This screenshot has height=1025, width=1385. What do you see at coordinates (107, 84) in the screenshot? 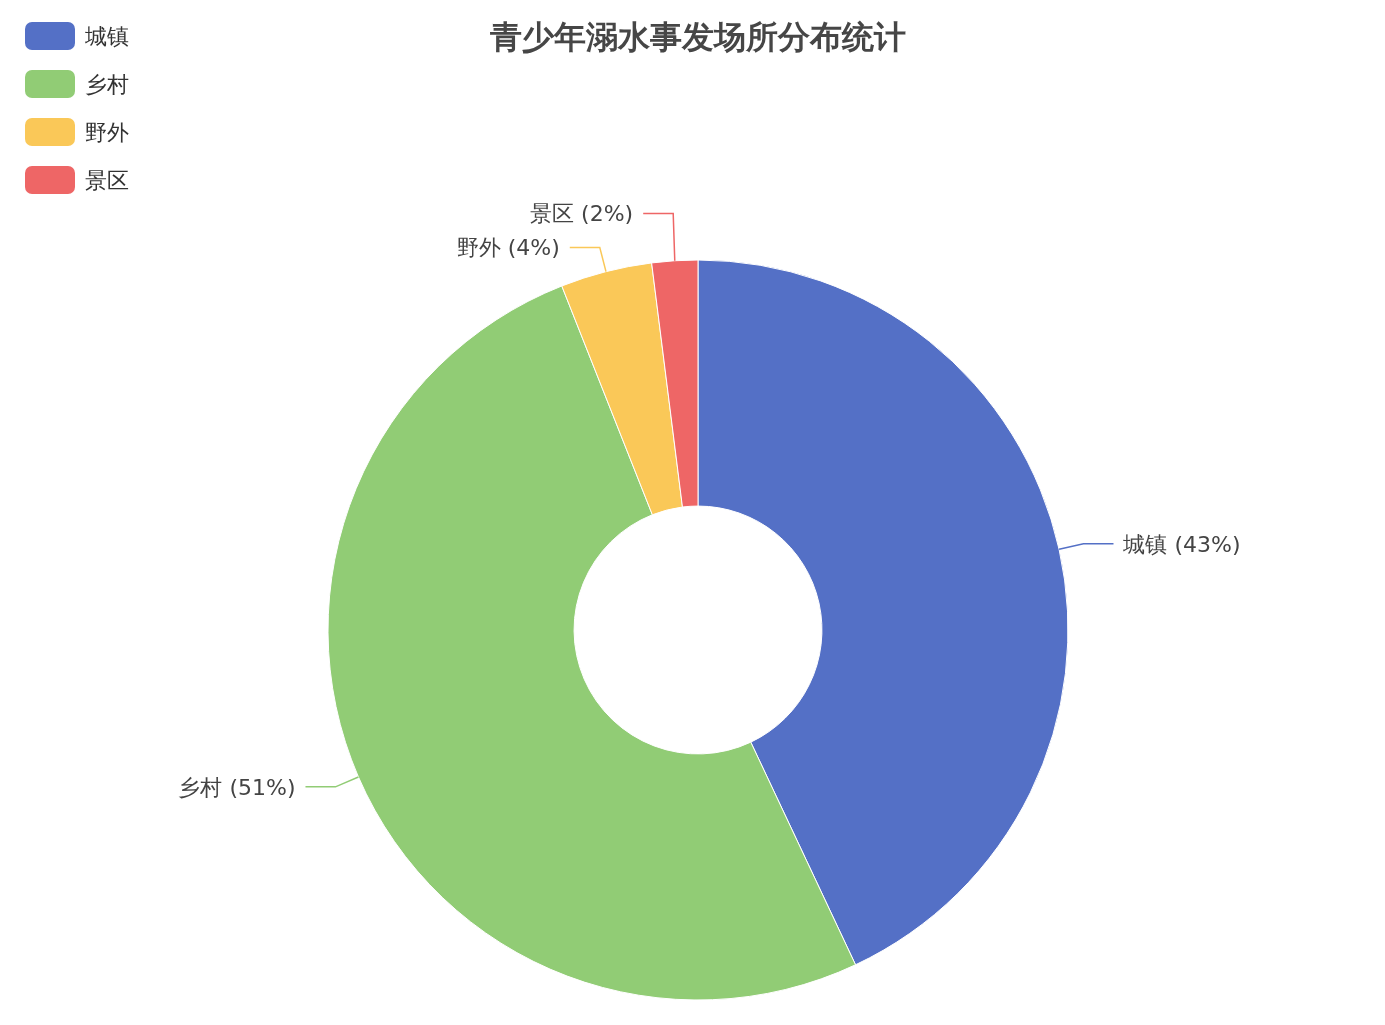
I see `legend-label: 乡村` at bounding box center [107, 84].